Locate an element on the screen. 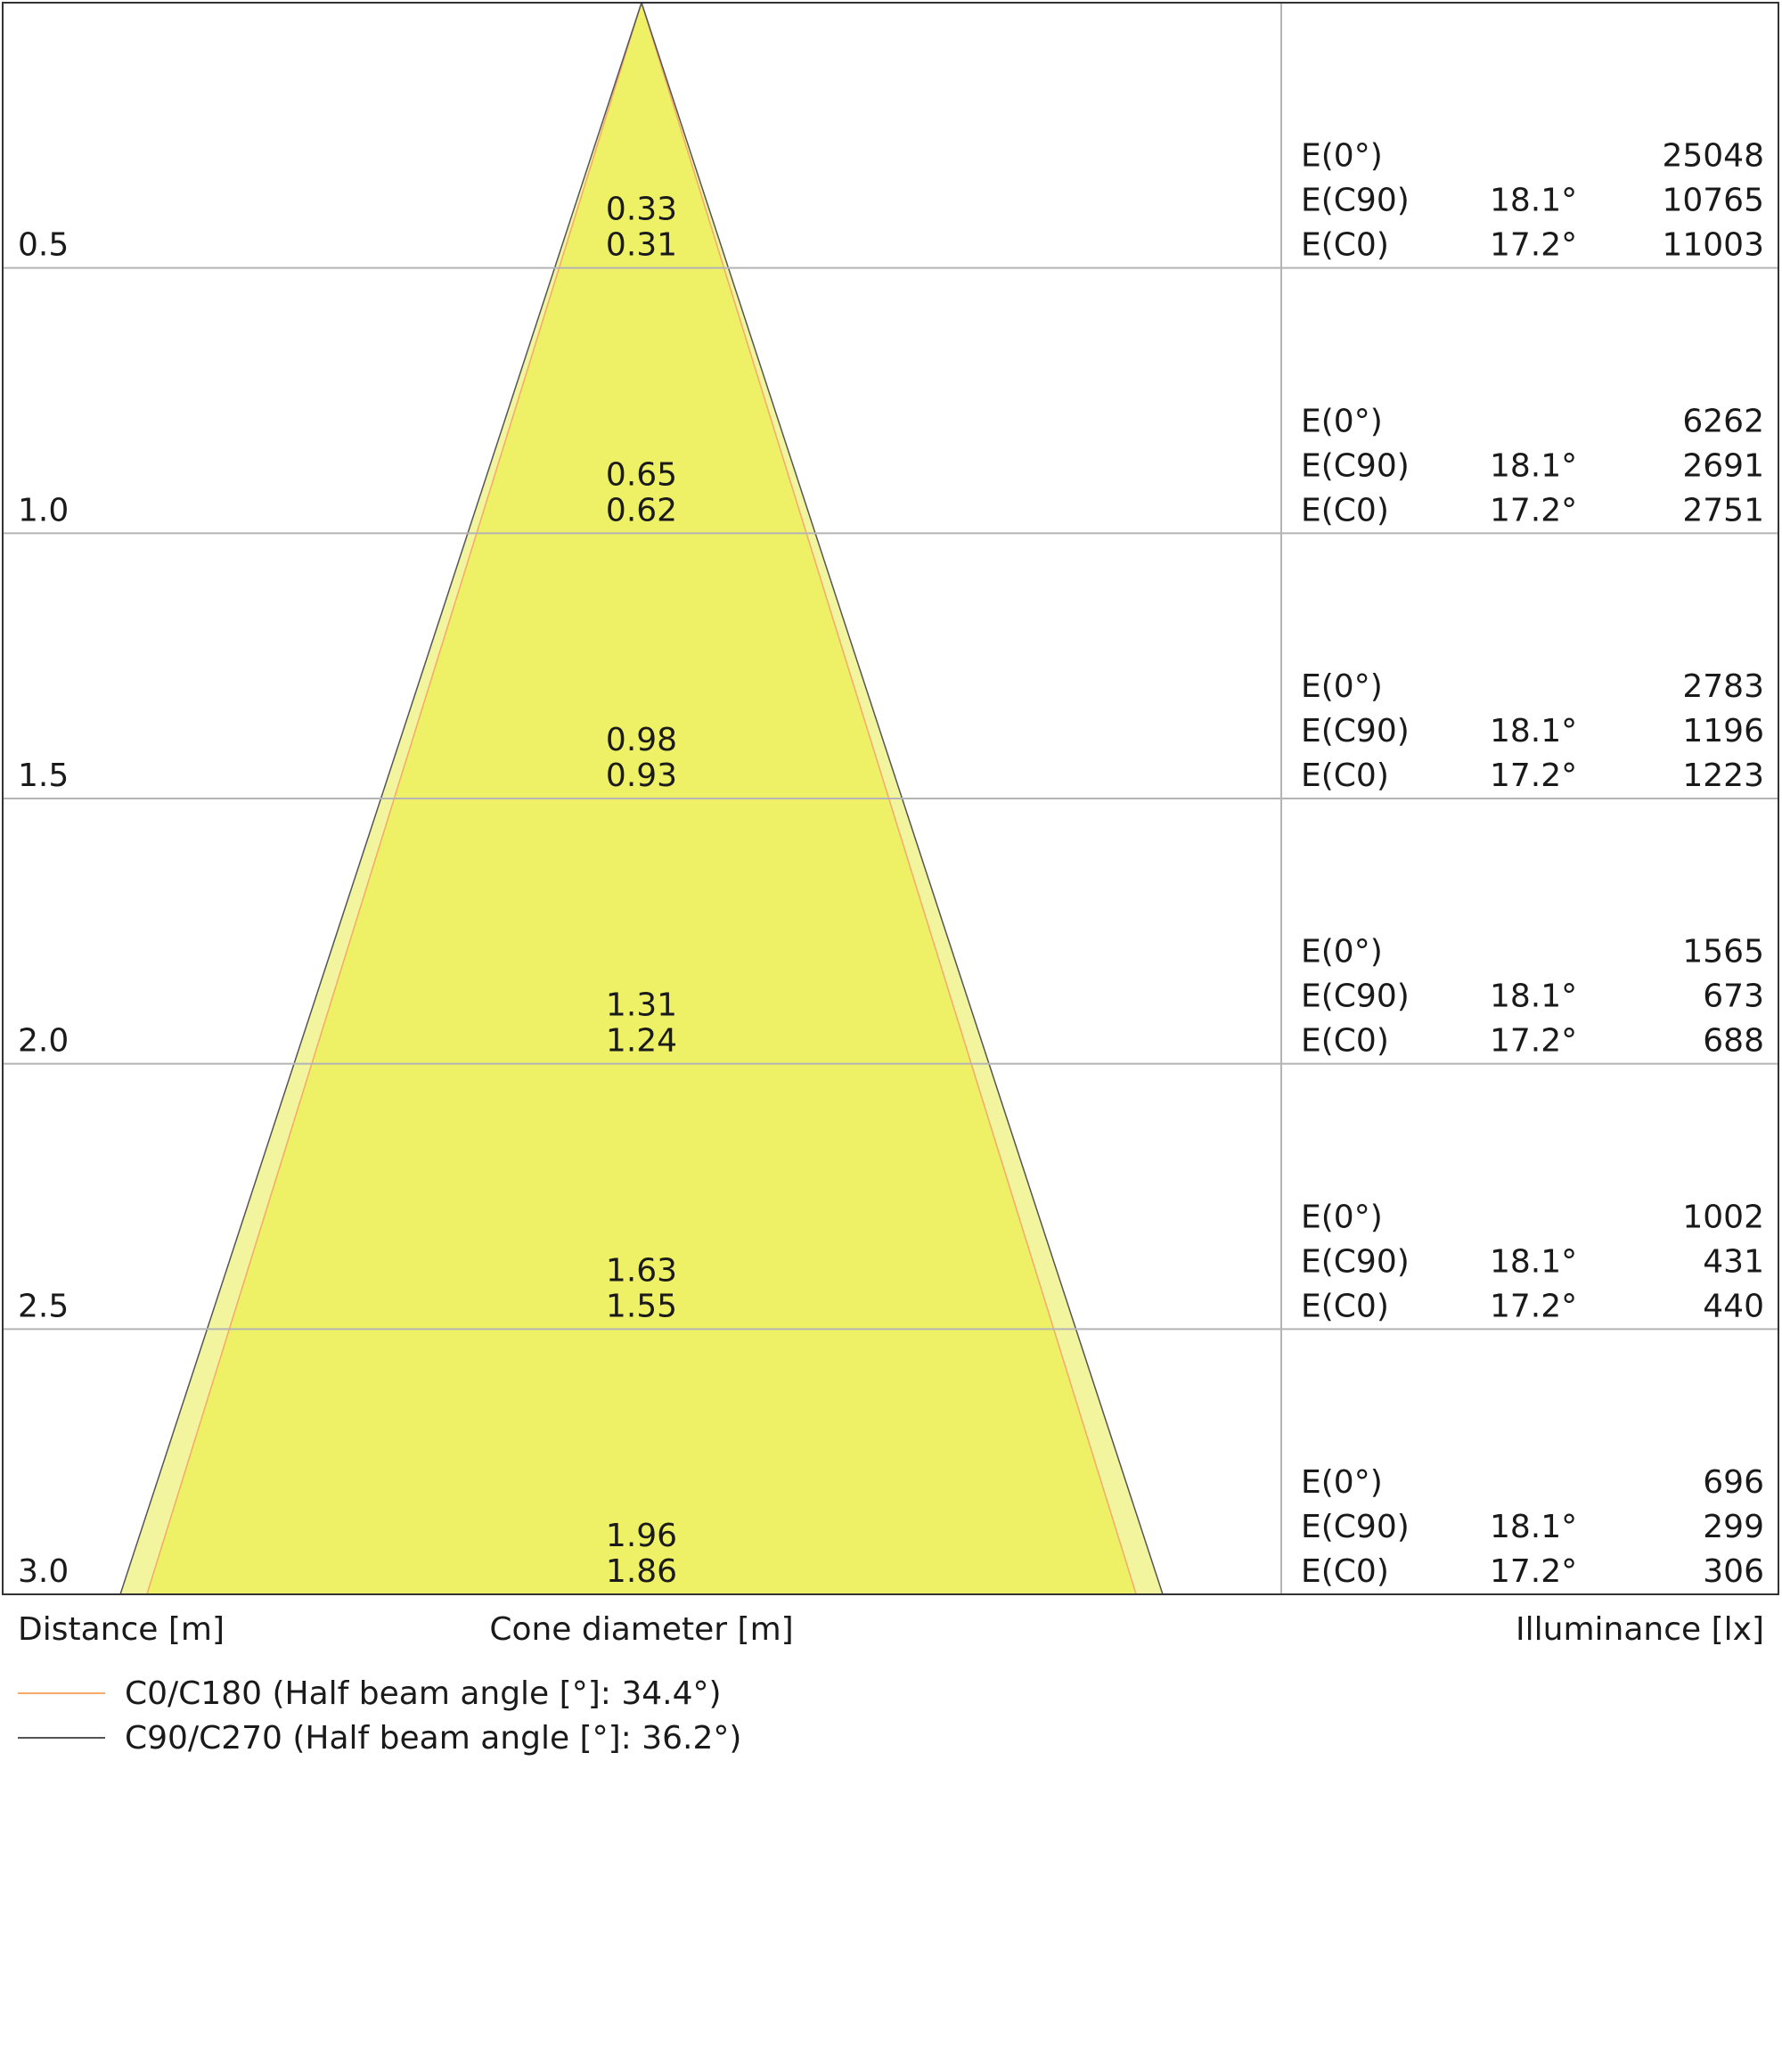  distance-label: 0.5 is located at coordinates (43, 245).